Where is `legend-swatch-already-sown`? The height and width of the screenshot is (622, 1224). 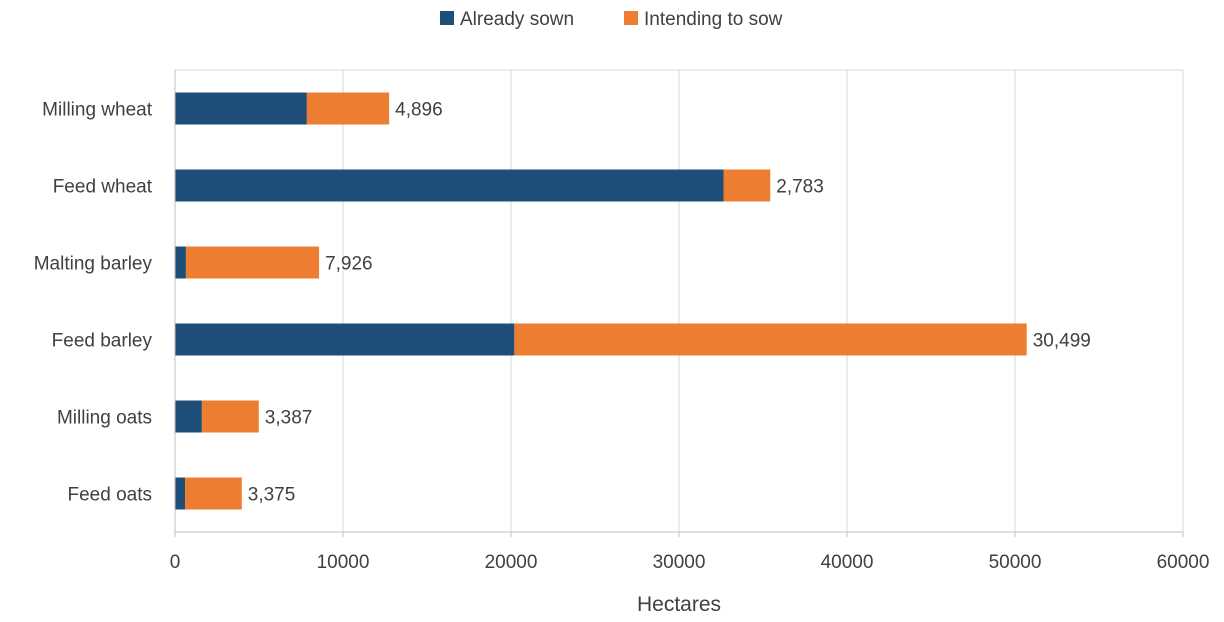 legend-swatch-already-sown is located at coordinates (447, 18).